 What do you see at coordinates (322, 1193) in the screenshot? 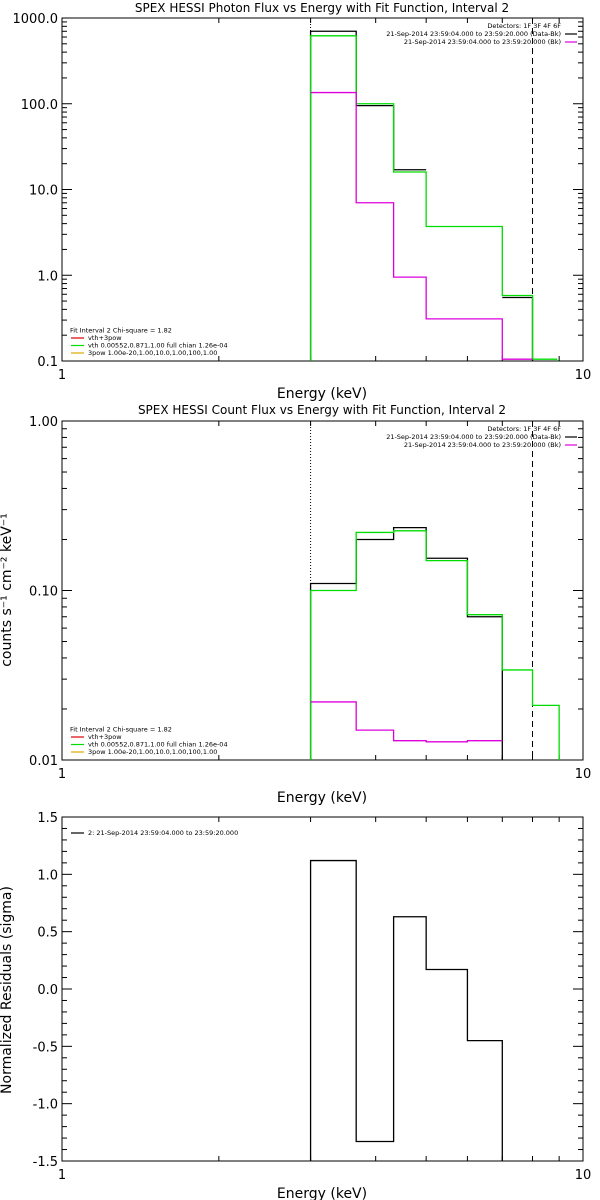
I see `residuals-xlabel: Energy (keV)` at bounding box center [322, 1193].